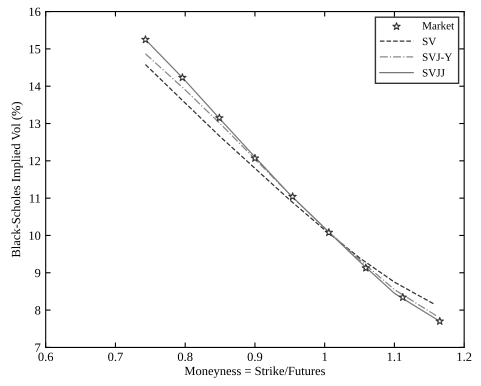 This screenshot has height=386, width=481. What do you see at coordinates (17, 180) in the screenshot?
I see `y-axis-title: Black-Scholes Implied Vol (%)` at bounding box center [17, 180].